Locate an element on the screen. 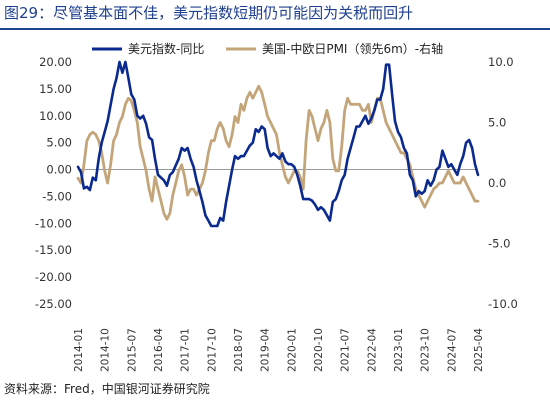  x-tick-label: 2021-07 is located at coordinates (346, 350).